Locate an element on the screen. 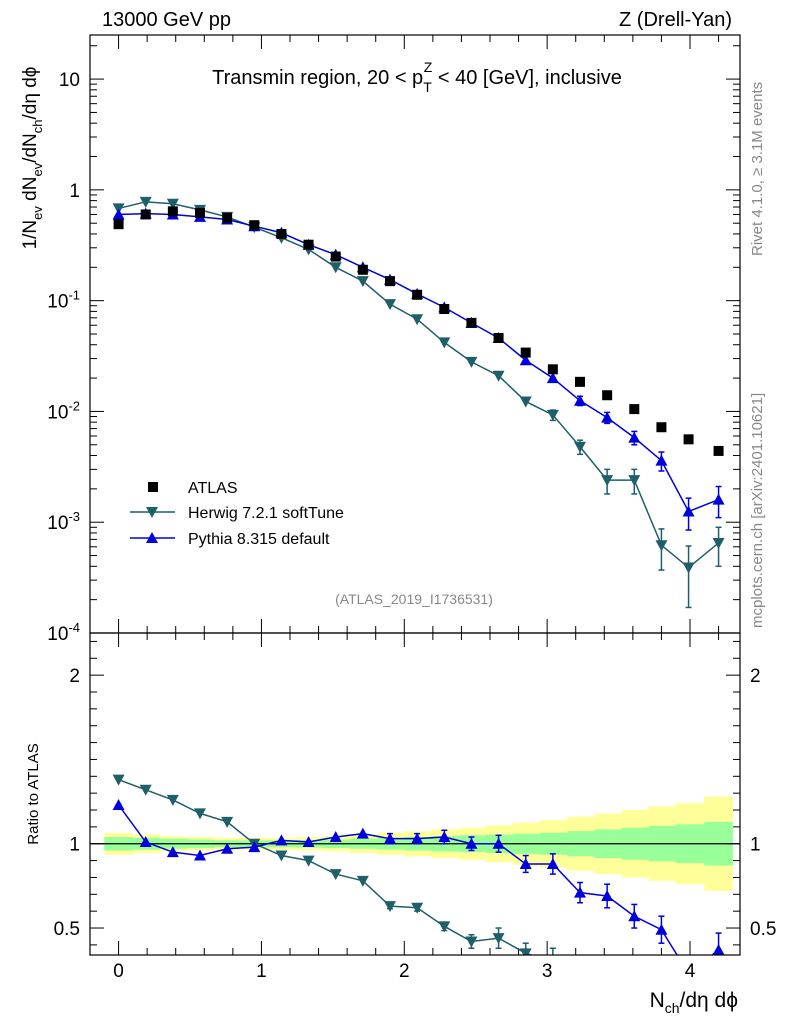  ratio-y-tick-label-left: 0.5 is located at coordinates (67, 929).